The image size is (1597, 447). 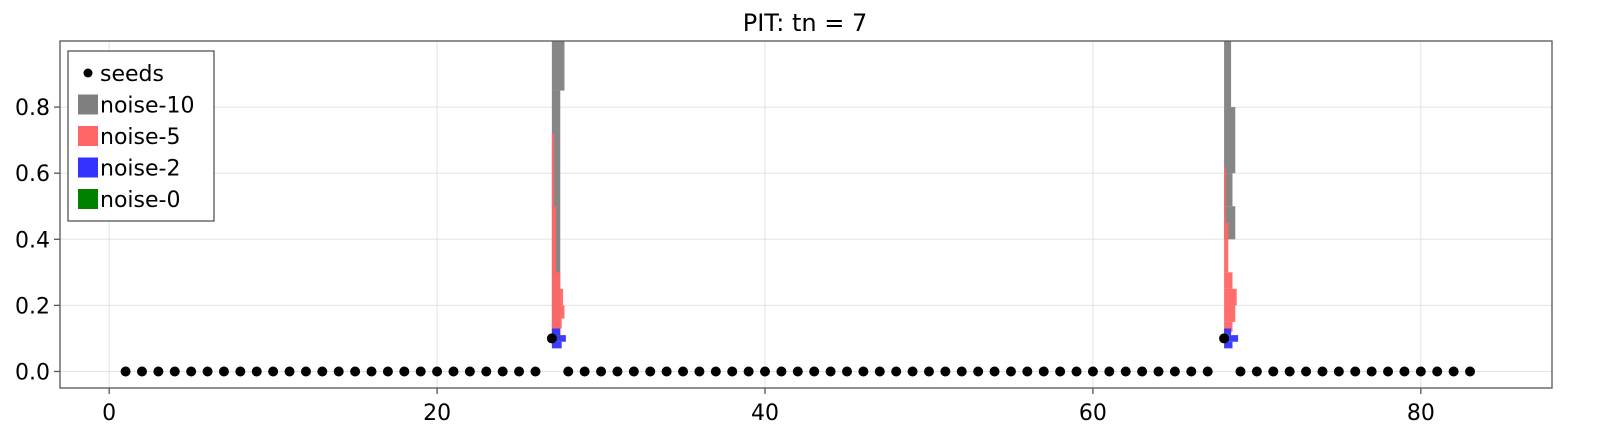 What do you see at coordinates (140, 169) in the screenshot?
I see `legend-label-noise-2: noise-2` at bounding box center [140, 169].